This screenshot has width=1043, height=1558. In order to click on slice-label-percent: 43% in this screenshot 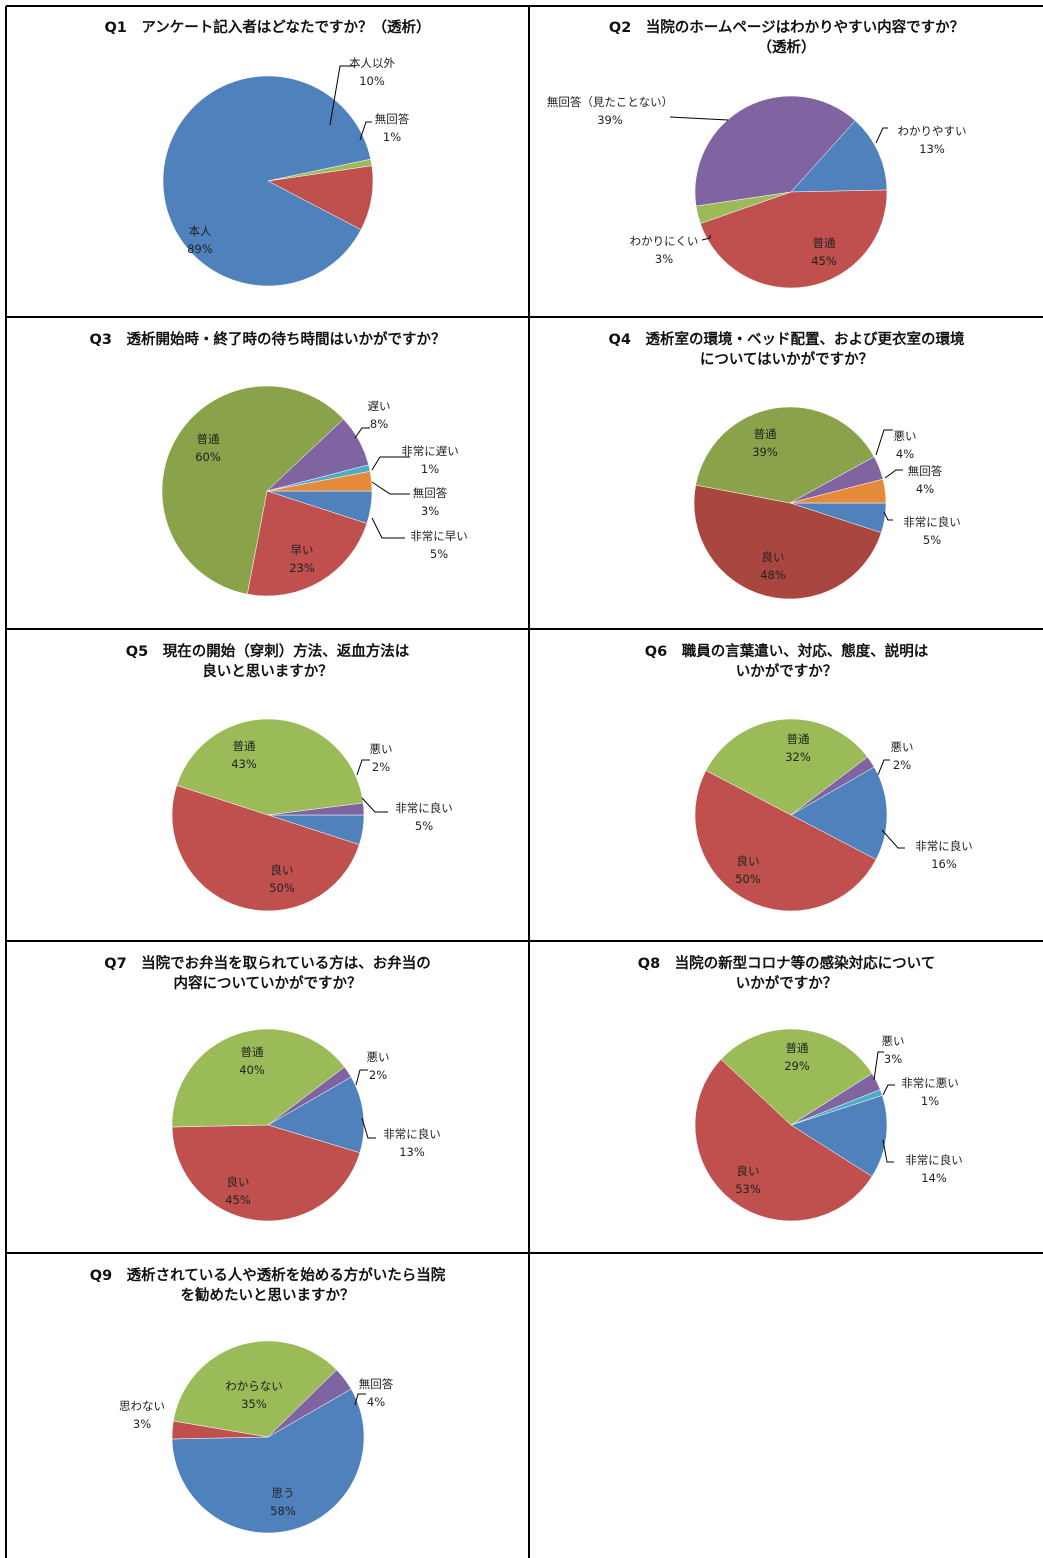, I will do `click(244, 764)`.